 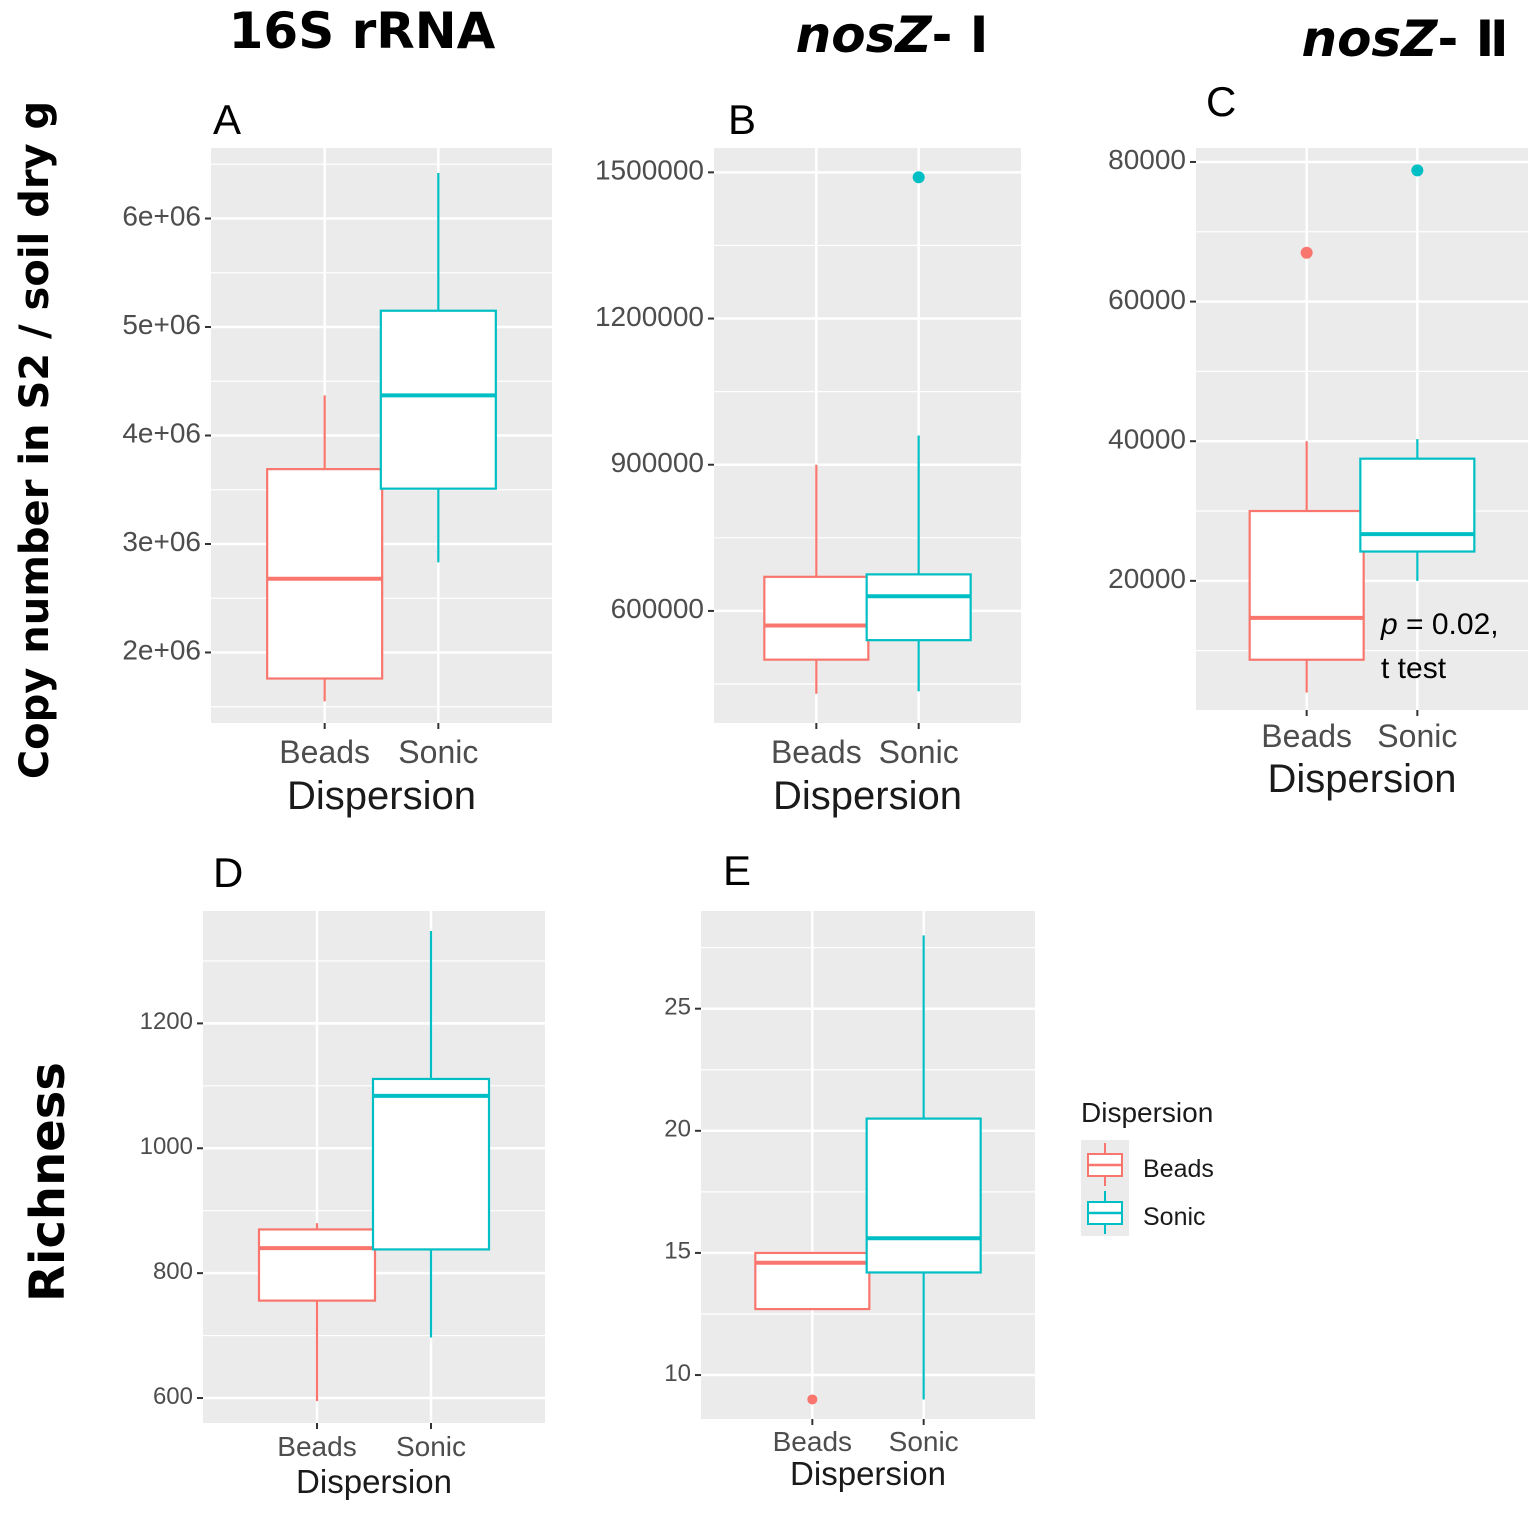 I want to click on column-title-nosz-i: nosZ- Ⅰ, so click(x=892, y=35).